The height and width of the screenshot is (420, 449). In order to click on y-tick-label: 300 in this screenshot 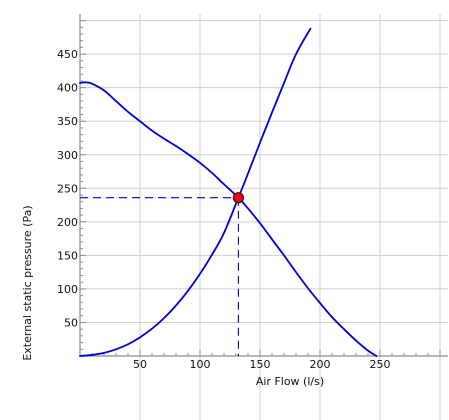, I will do `click(67, 155)`.